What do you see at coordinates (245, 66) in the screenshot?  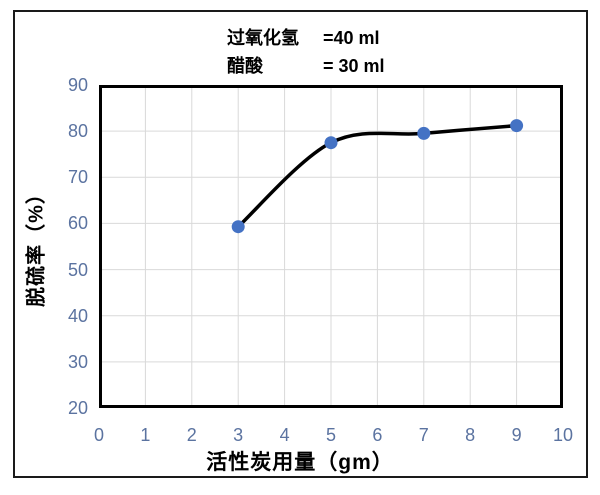 I see `title-line-2-label: 醋酸` at bounding box center [245, 66].